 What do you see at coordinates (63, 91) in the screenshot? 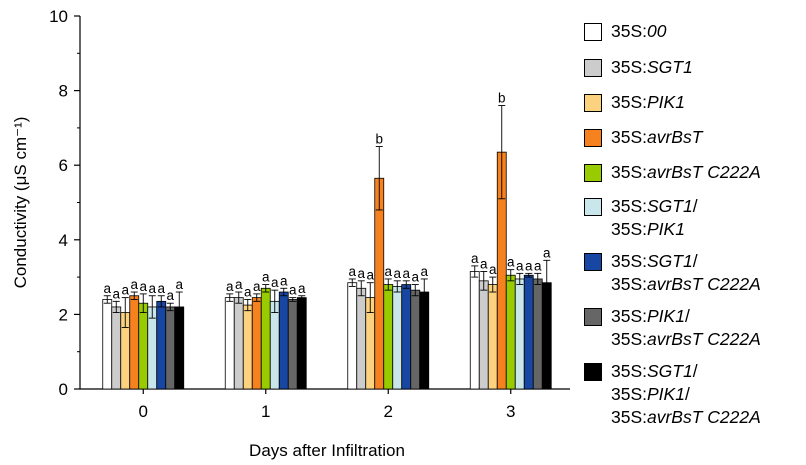
I see `y-tick-label: 8` at bounding box center [63, 91].